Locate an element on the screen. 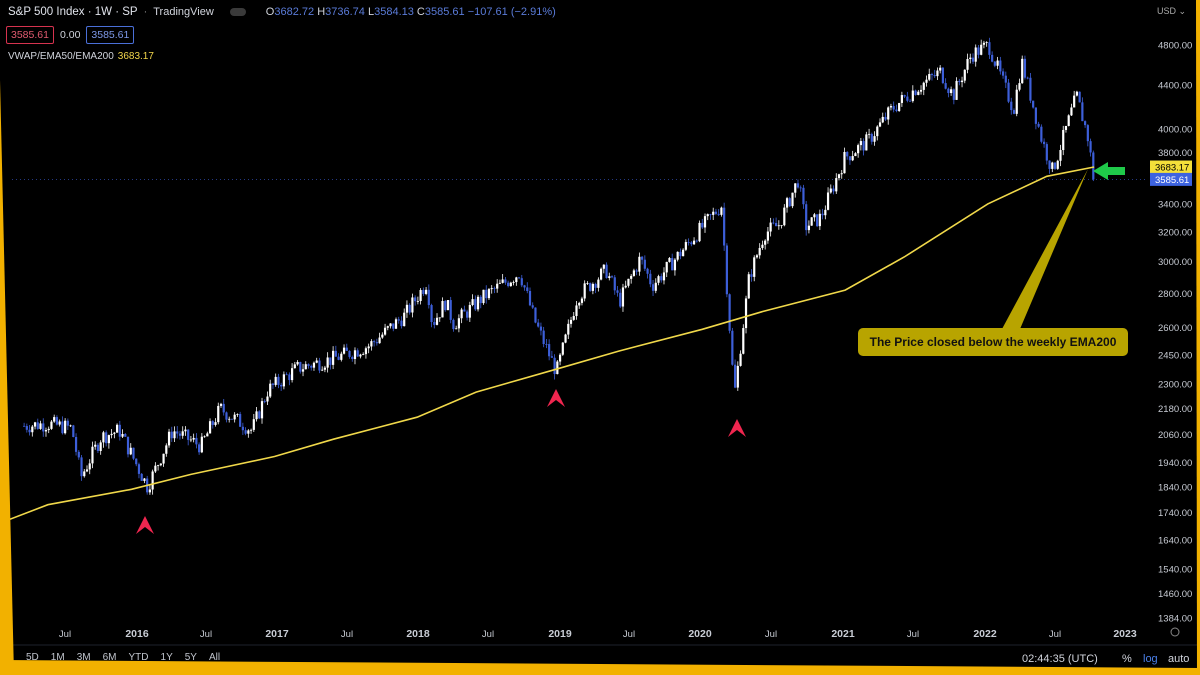 Image resolution: width=1200 pixels, height=675 pixels. timeframe-button-1y: 1Y is located at coordinates (166, 657).